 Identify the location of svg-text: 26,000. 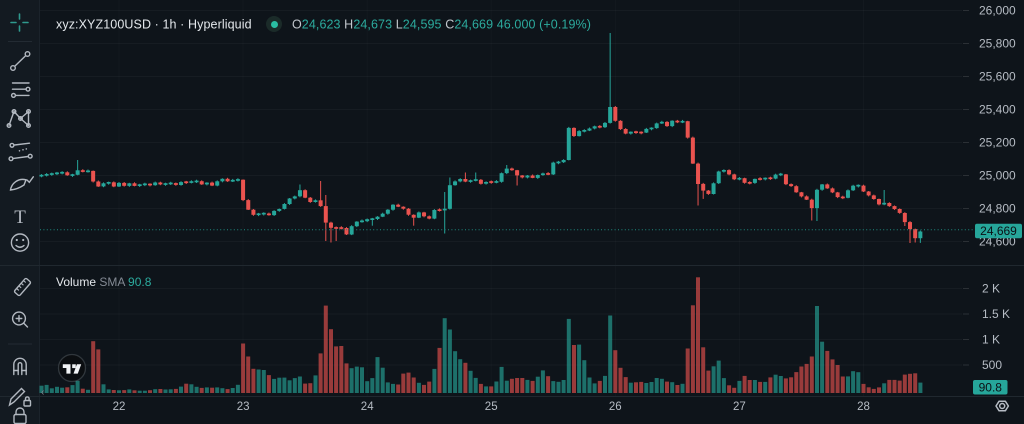
(997, 11).